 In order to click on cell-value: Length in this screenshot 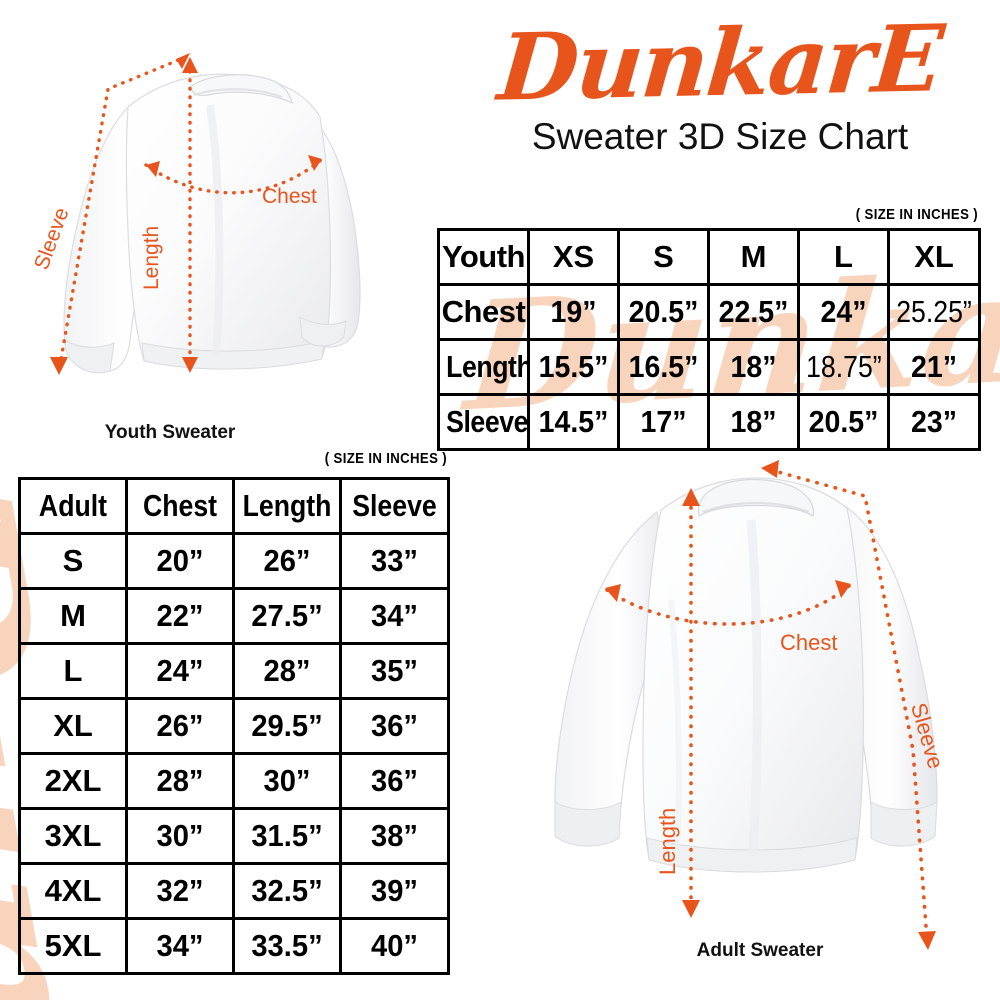, I will do `click(287, 505)`.